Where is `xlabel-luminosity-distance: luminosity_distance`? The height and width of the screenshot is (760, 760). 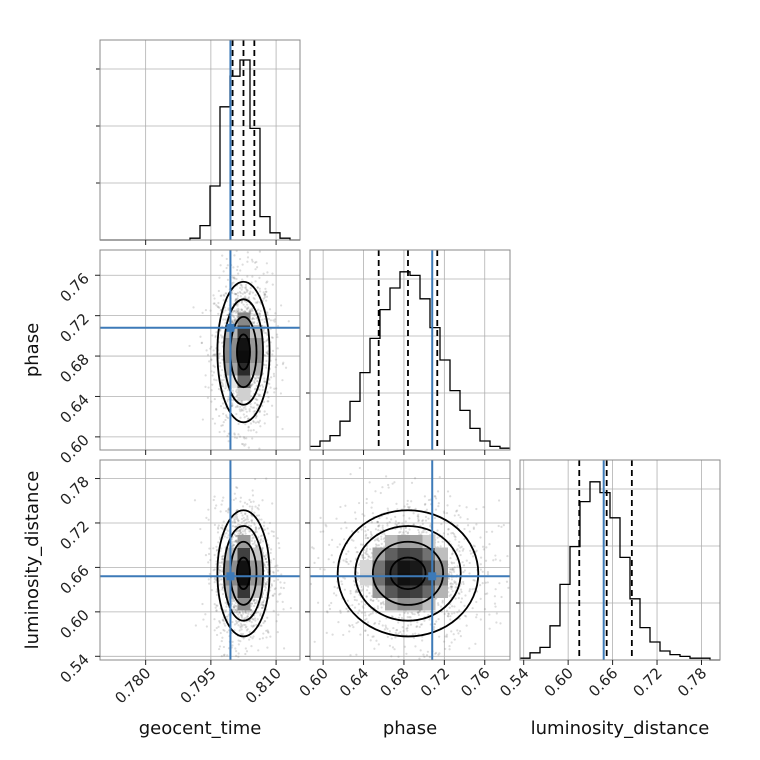 xlabel-luminosity-distance: luminosity_distance is located at coordinates (620, 728).